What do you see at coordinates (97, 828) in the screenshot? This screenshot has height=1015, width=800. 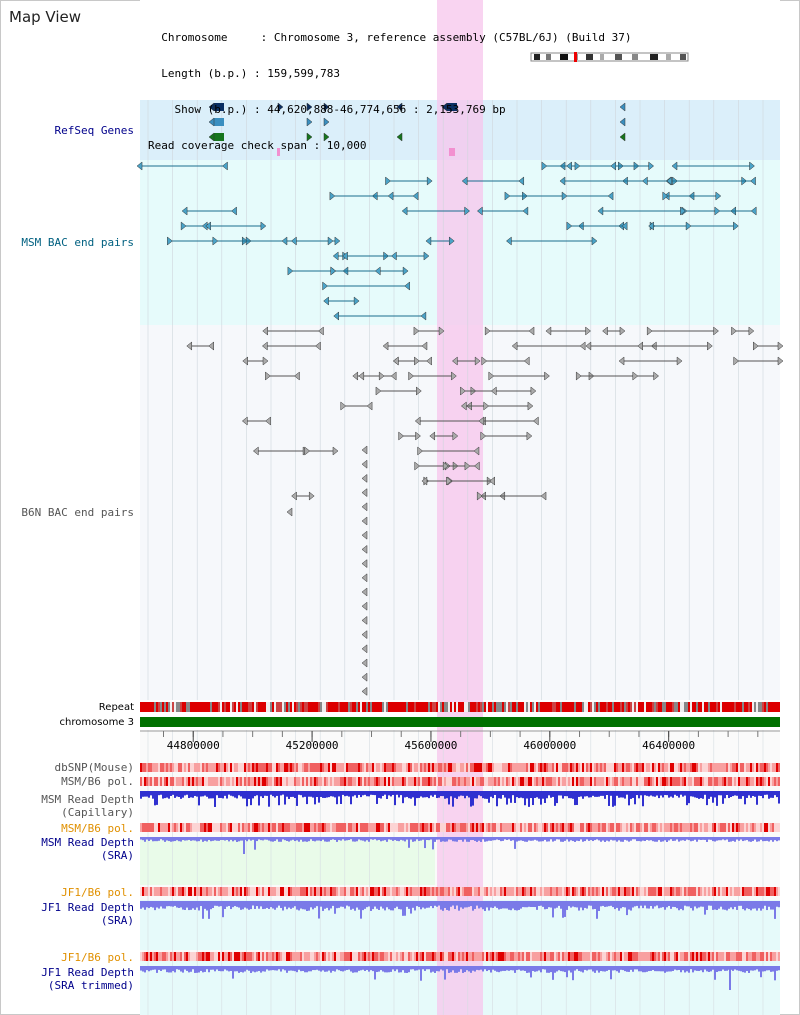 I see `track-label-msm-b6-pol-sra: MSM/B6 pol.` at bounding box center [97, 828].